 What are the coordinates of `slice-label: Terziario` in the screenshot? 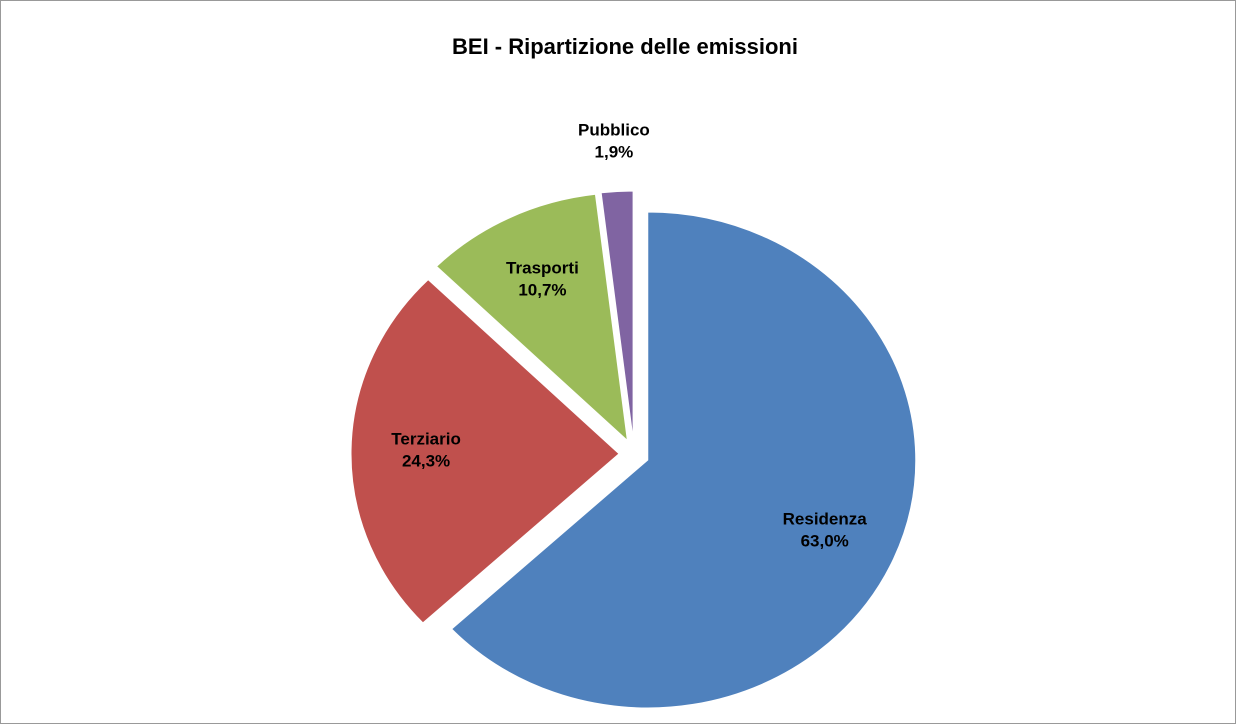 It's located at (426, 439).